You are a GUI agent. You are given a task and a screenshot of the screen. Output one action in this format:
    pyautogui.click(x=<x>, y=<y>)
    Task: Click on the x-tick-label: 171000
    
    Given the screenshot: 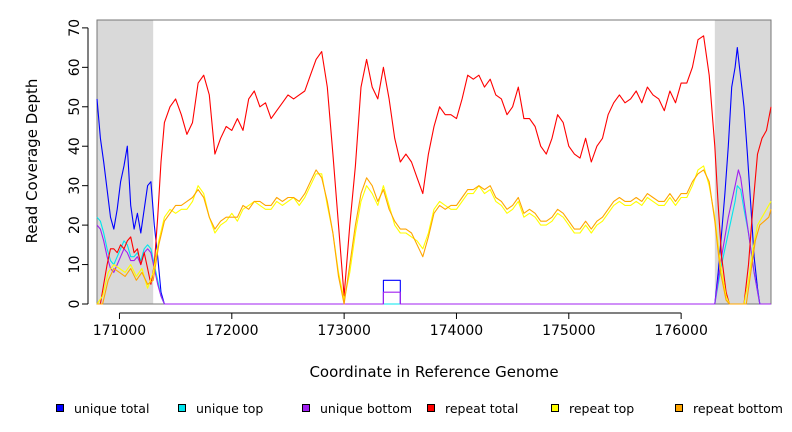 What is the action you would take?
    pyautogui.click(x=119, y=331)
    